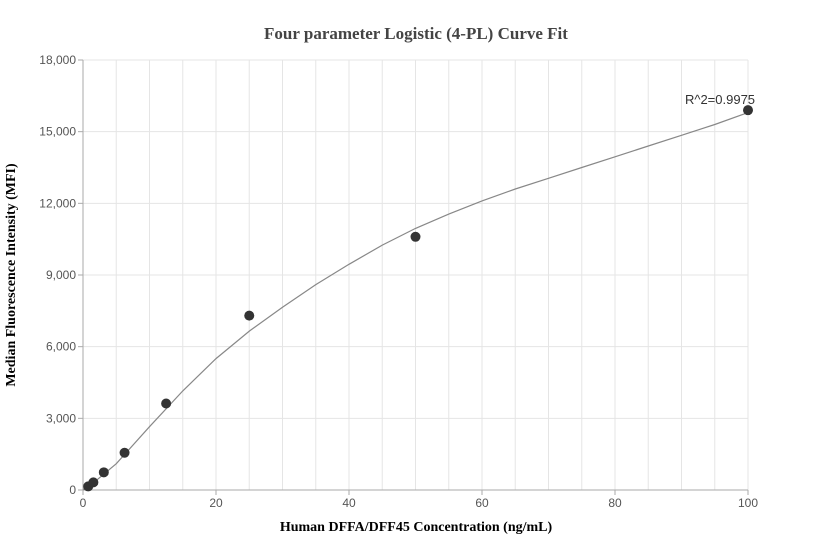 The width and height of the screenshot is (832, 560). I want to click on x-tick-label: 40, so click(349, 503).